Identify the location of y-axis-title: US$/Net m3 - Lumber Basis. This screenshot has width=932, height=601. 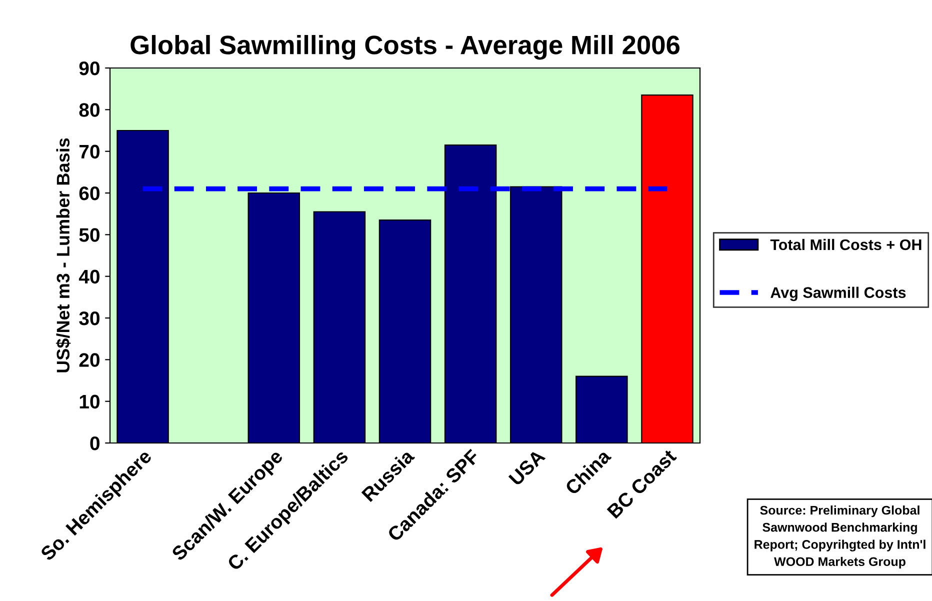
(63, 255).